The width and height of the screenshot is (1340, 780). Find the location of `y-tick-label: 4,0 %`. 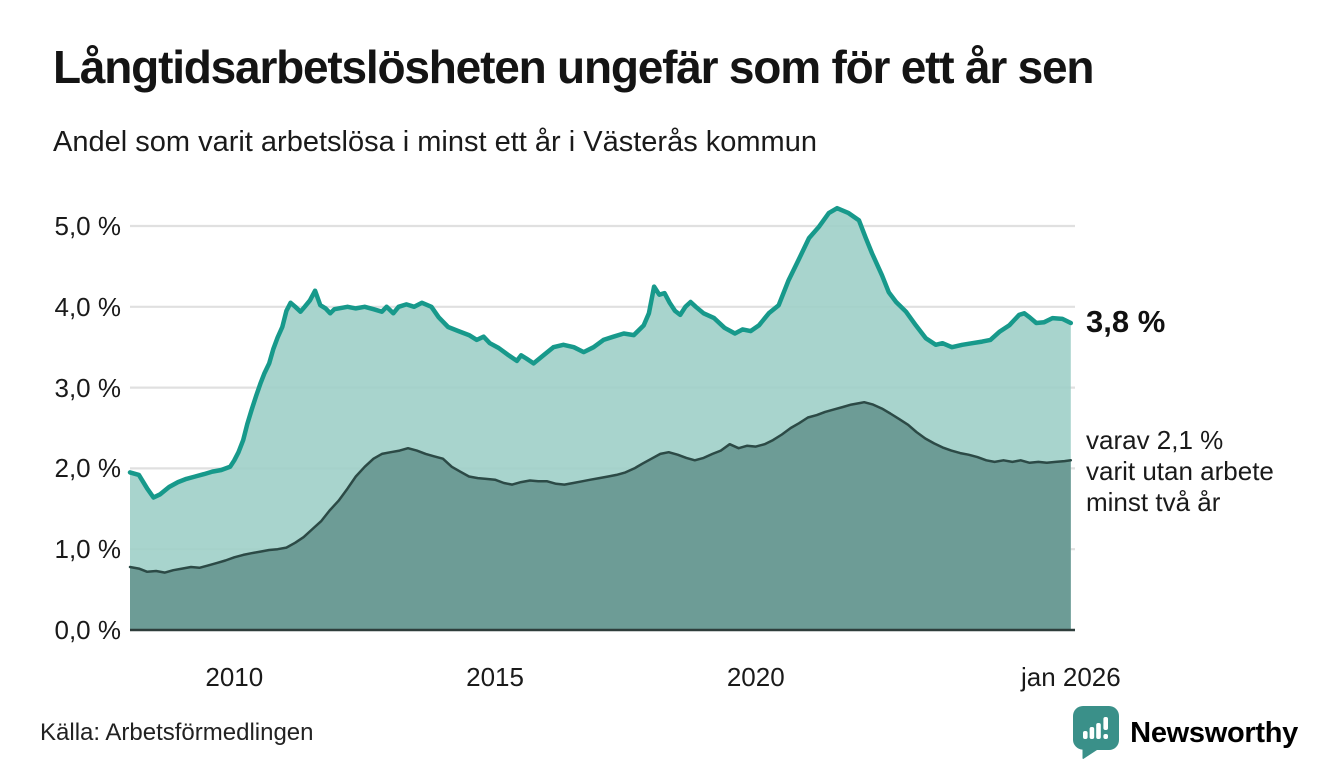

y-tick-label: 4,0 % is located at coordinates (88, 306).